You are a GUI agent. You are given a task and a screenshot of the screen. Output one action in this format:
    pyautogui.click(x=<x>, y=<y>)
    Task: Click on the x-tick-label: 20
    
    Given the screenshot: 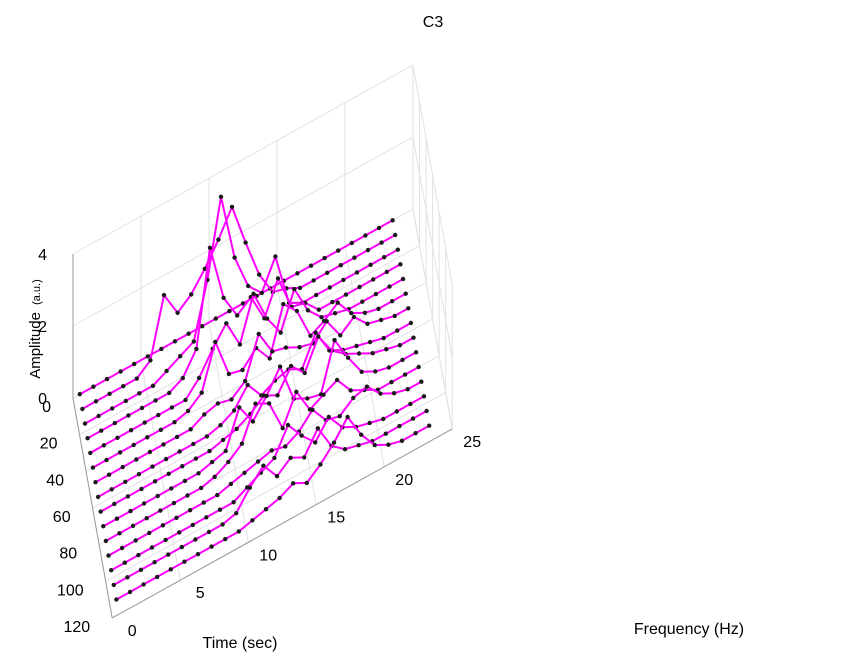 What is the action you would take?
    pyautogui.click(x=49, y=444)
    